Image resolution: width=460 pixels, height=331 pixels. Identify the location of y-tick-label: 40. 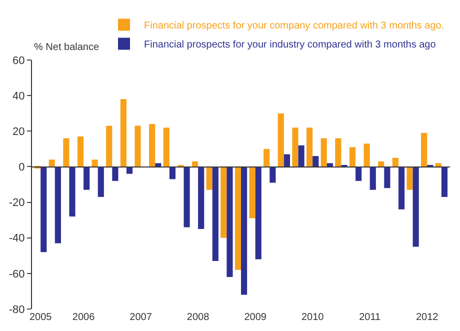
(18, 96).